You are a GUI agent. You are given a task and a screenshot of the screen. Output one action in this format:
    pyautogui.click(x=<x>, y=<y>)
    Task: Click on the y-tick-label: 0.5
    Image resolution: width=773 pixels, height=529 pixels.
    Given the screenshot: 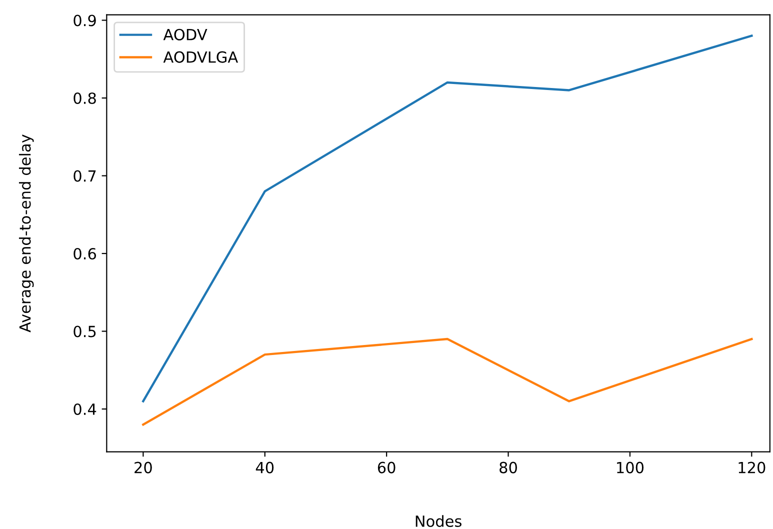 What is the action you would take?
    pyautogui.click(x=85, y=332)
    